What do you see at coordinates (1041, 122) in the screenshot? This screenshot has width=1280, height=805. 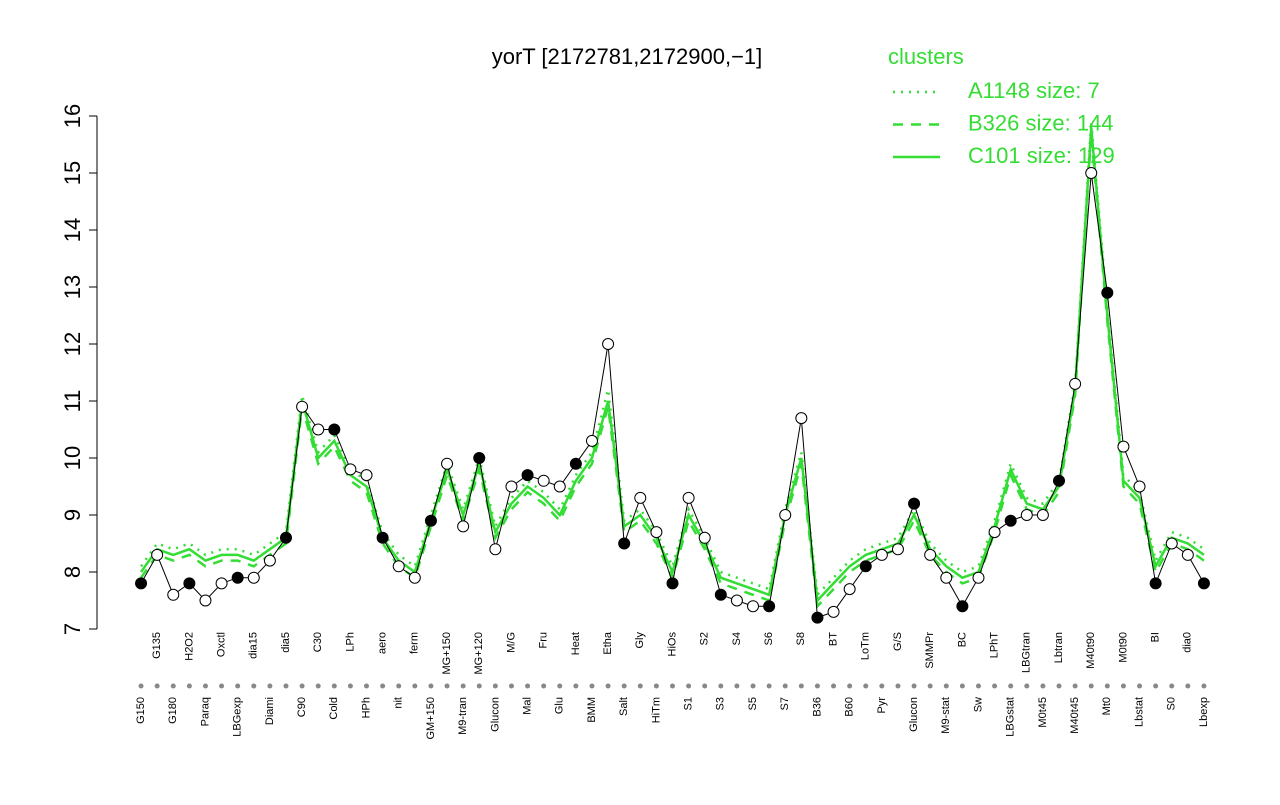 I see `legend-label: B326 size: 144` at bounding box center [1041, 122].